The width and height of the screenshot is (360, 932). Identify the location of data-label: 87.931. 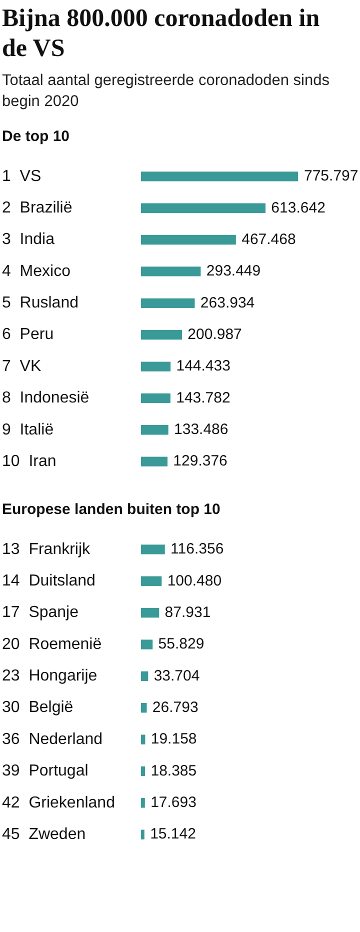
(187, 612).